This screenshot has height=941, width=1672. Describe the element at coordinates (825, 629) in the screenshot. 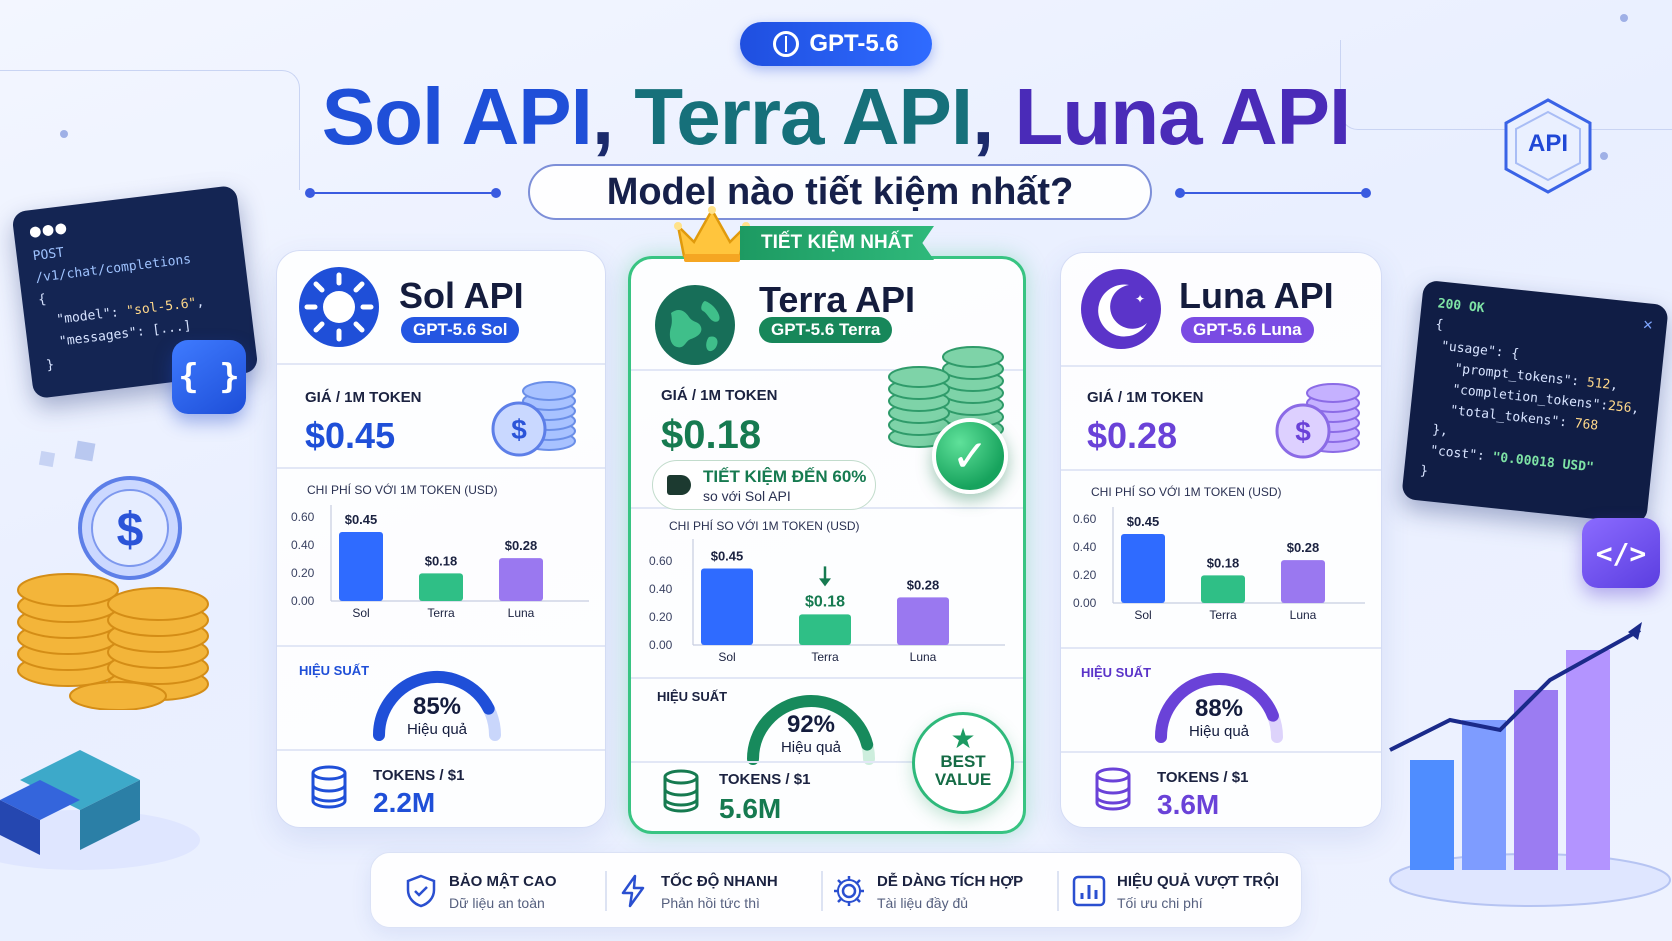

I see `bar-terra` at that location.